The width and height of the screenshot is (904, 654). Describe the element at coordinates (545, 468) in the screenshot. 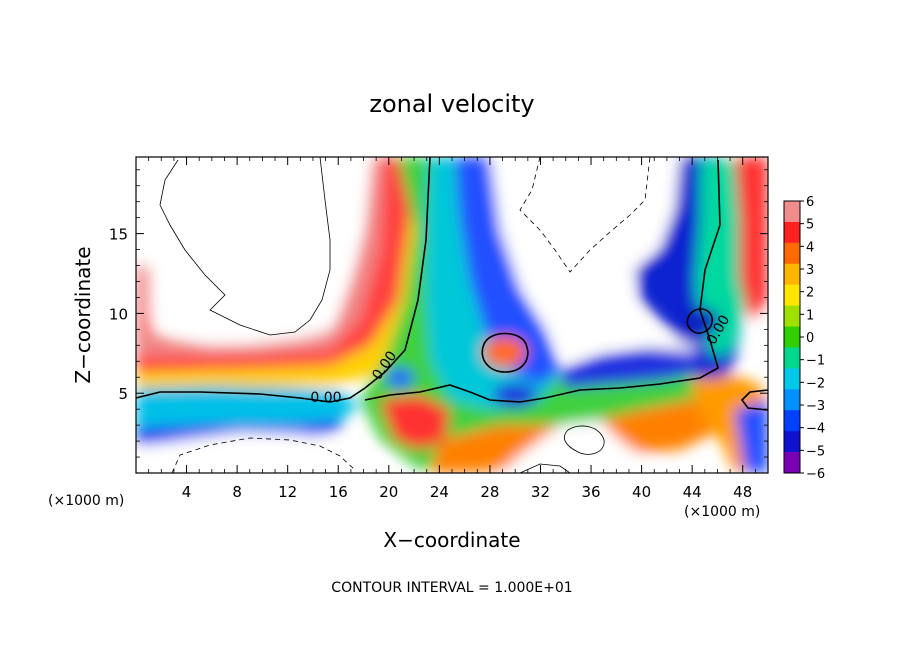

I see `contour-thin-bottom` at that location.